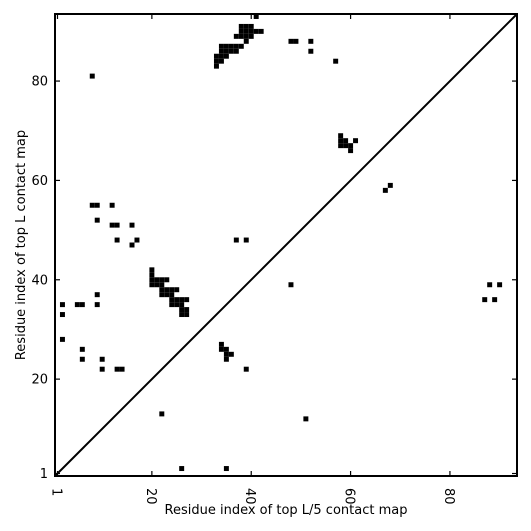 The width and height of the screenshot is (531, 531). What do you see at coordinates (150, 496) in the screenshot?
I see `x-tick-label: 20` at bounding box center [150, 496].